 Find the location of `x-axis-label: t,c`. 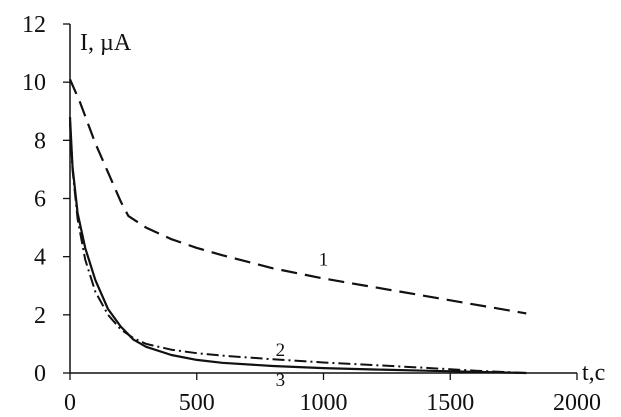

x-axis-label: t,c is located at coordinates (593, 373).